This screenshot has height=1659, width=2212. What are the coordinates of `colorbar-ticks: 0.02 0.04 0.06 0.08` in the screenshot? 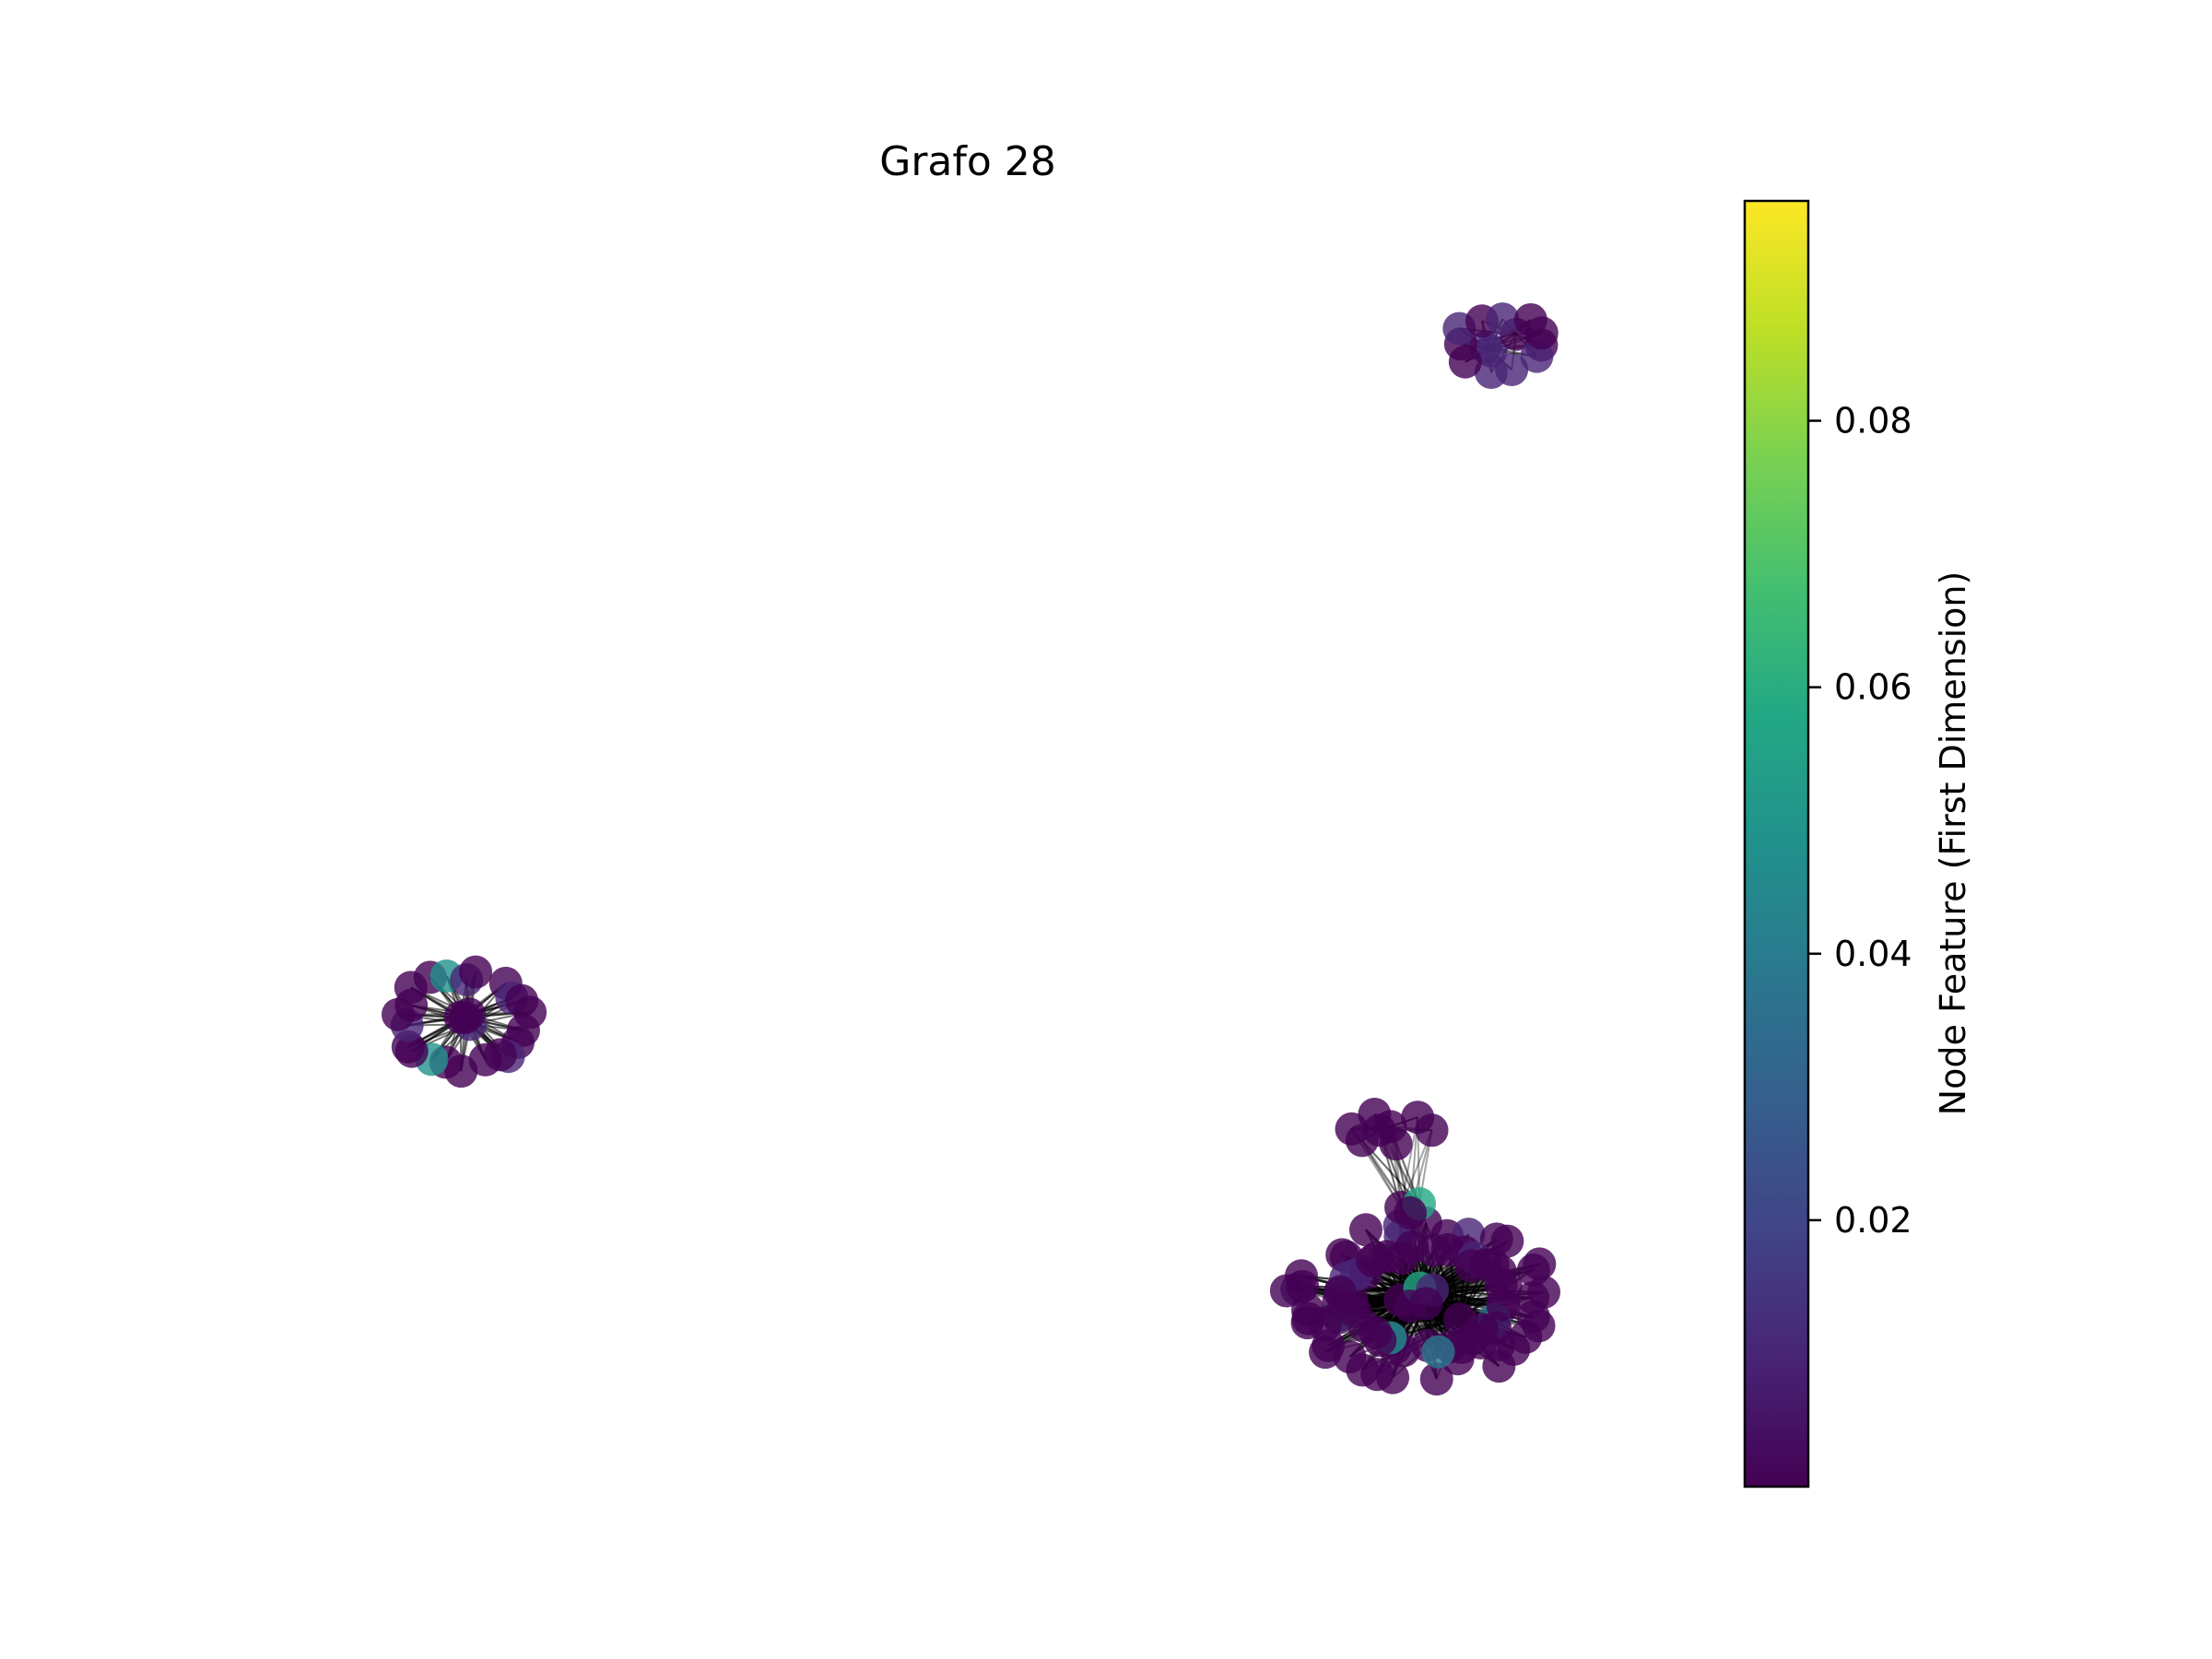 It's located at (1860, 821).